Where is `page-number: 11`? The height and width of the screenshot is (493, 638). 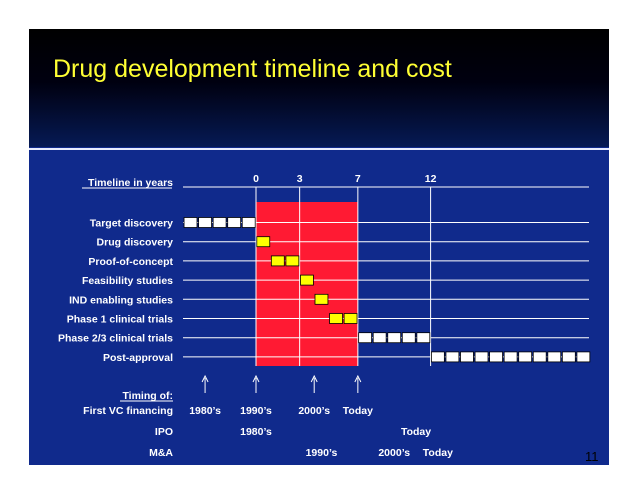 page-number: 11 is located at coordinates (592, 456).